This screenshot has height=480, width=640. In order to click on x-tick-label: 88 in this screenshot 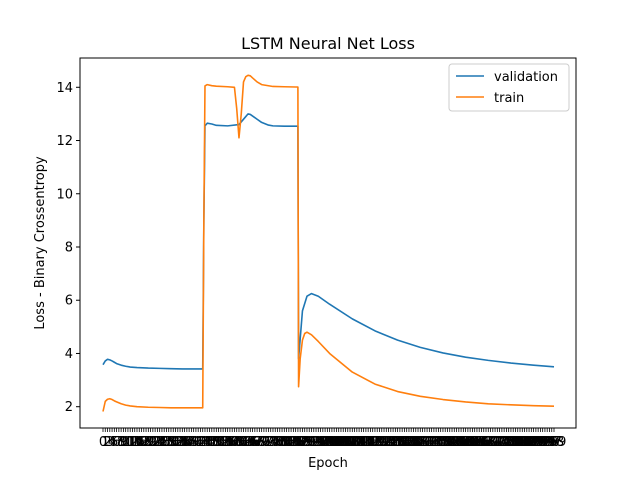, I will do `click(302, 442)`.